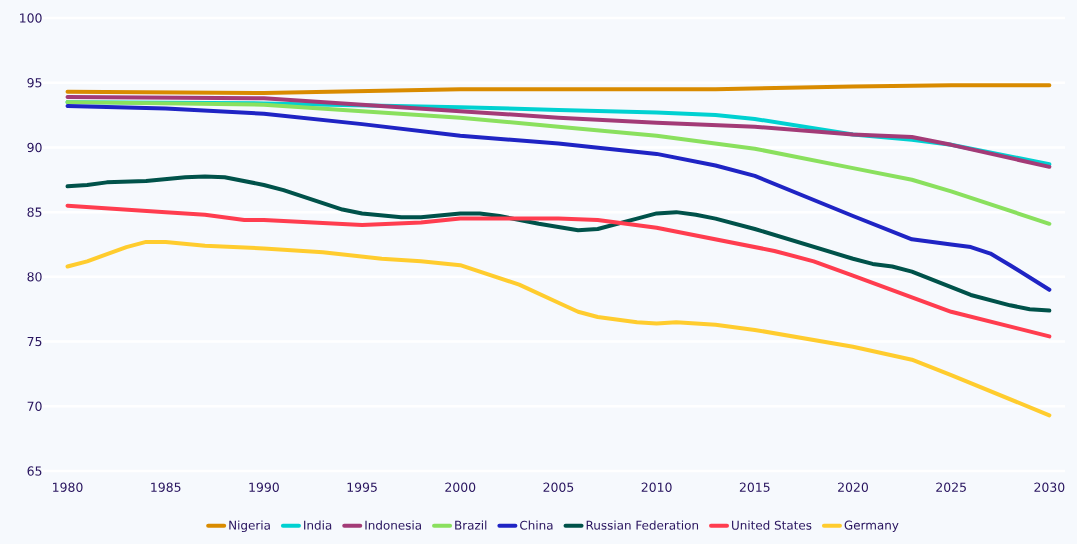 This screenshot has width=1077, height=544. I want to click on x-tick-label: 1980, so click(68, 487).